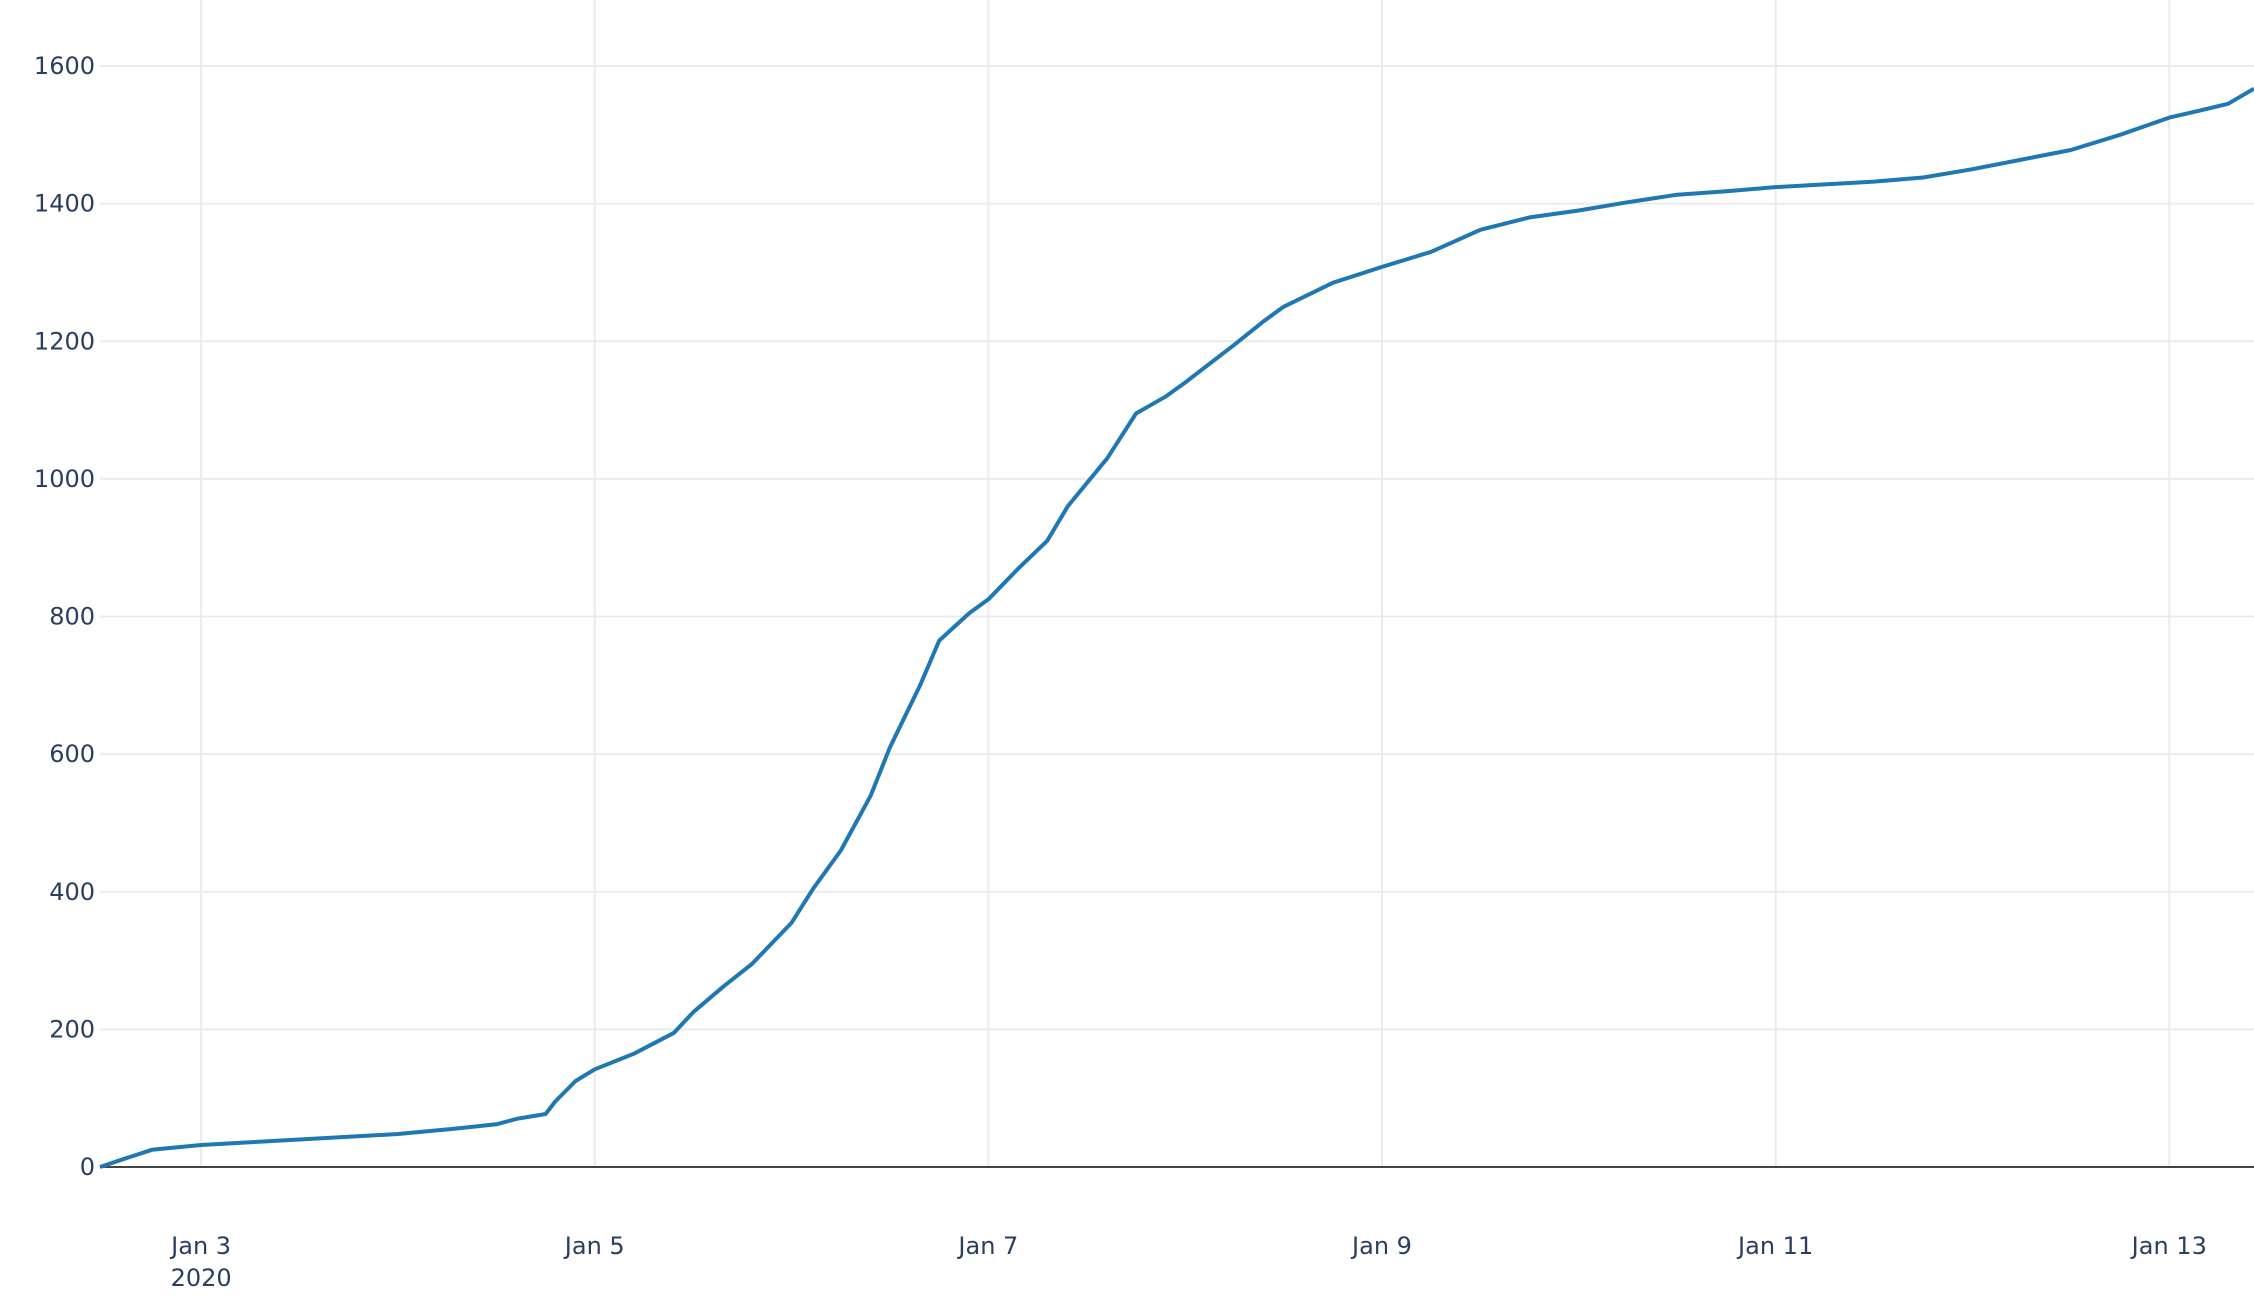 The image size is (2254, 1316). What do you see at coordinates (64, 479) in the screenshot?
I see `y-tick-label: 1000` at bounding box center [64, 479].